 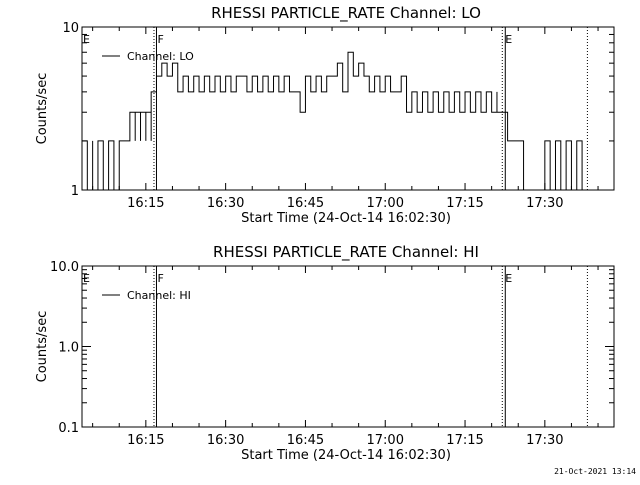 I want to click on y-tick-label: 10.0, so click(x=64, y=267).